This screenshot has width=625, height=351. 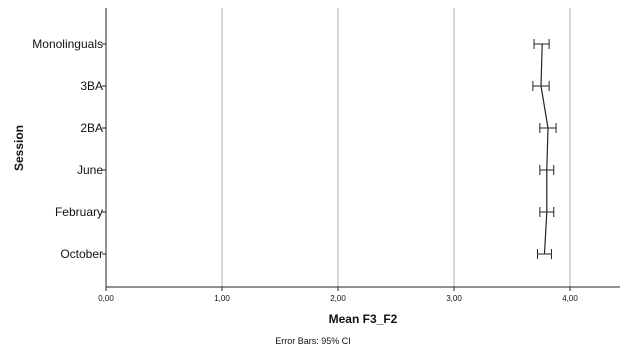 What do you see at coordinates (91, 86) in the screenshot?
I see `category-label-1: 3BA` at bounding box center [91, 86].